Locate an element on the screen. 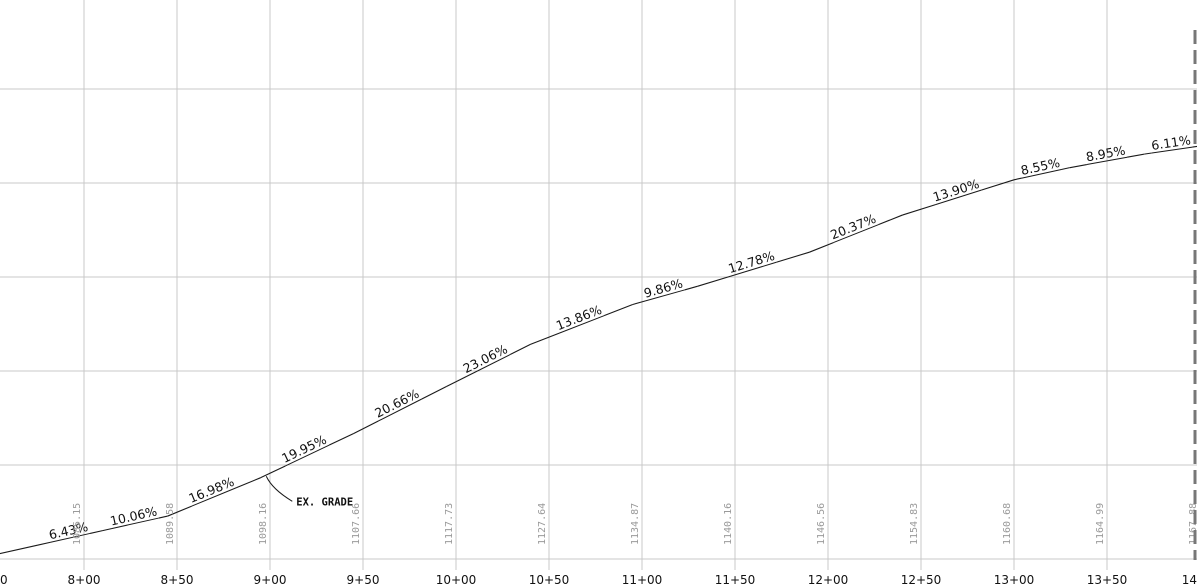  elevation-label: 1089.58 is located at coordinates (170, 524).